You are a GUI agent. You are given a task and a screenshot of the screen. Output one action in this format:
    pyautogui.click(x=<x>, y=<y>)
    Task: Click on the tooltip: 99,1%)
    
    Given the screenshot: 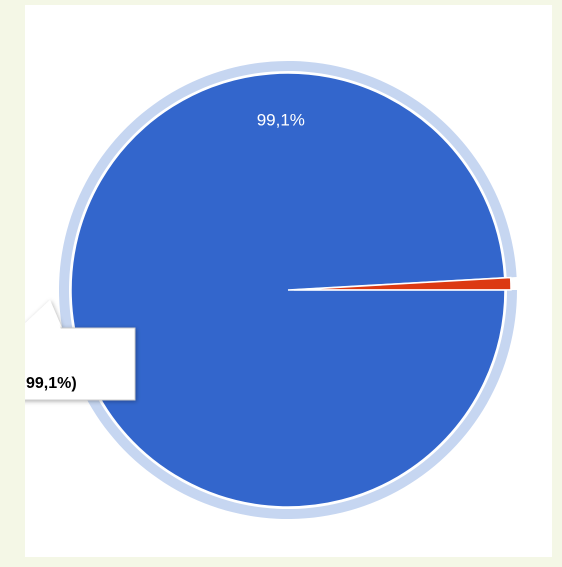 What is the action you would take?
    pyautogui.click(x=80, y=350)
    